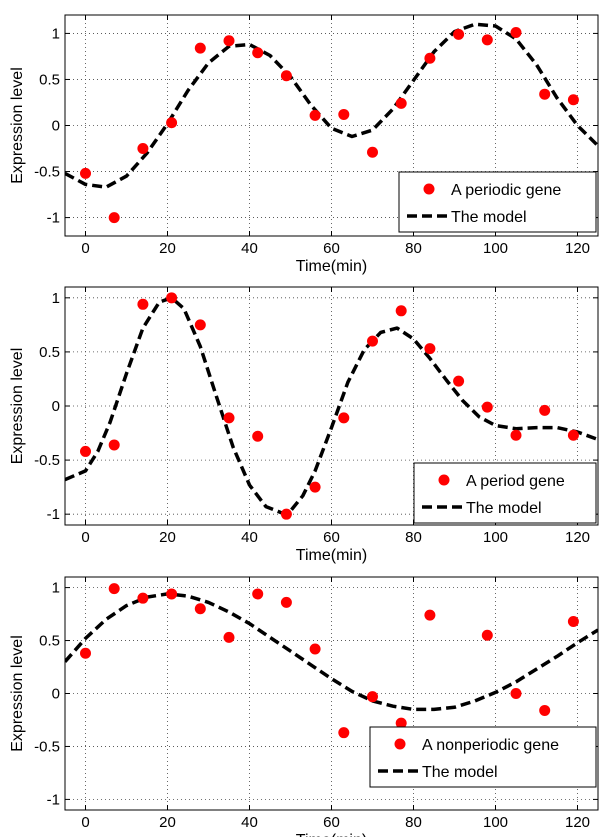  What do you see at coordinates (490, 745) in the screenshot?
I see `legend-label-points: A nonperiodic gene` at bounding box center [490, 745].